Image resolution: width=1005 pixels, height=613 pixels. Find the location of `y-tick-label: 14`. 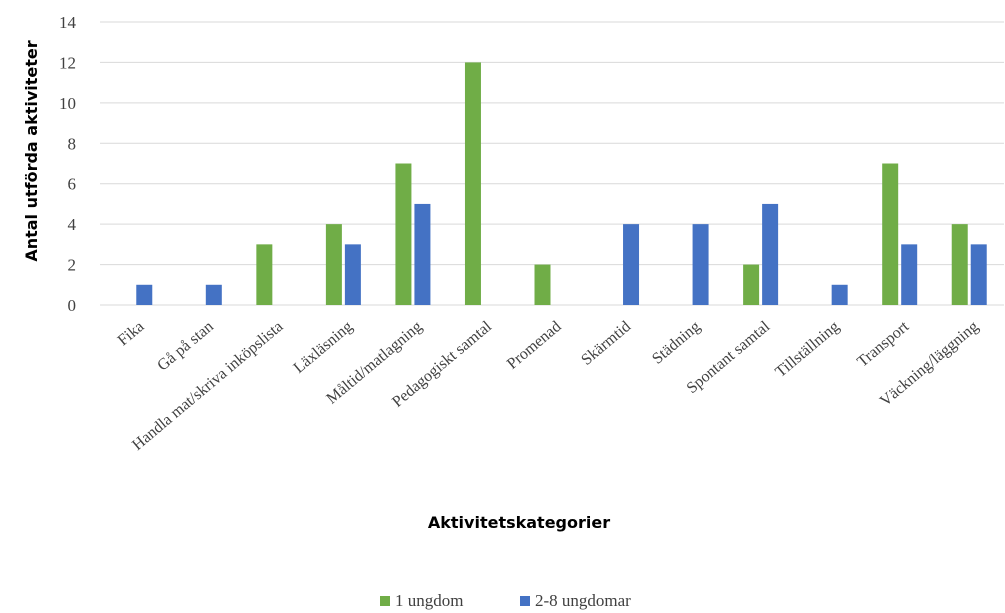

y-tick-label: 14 is located at coordinates (68, 22).